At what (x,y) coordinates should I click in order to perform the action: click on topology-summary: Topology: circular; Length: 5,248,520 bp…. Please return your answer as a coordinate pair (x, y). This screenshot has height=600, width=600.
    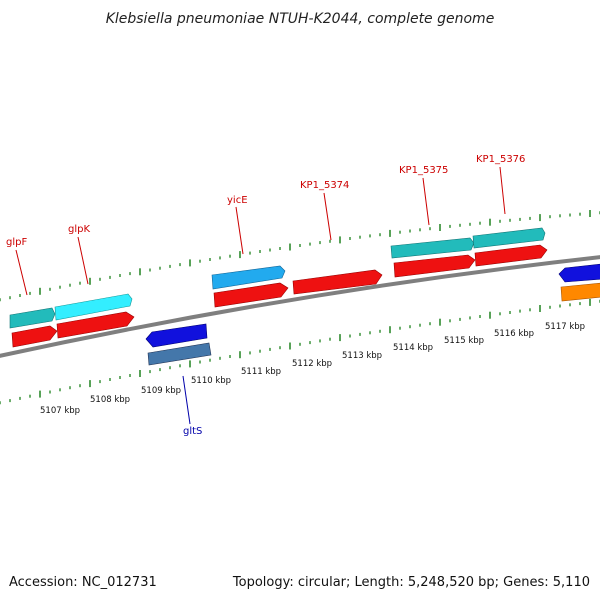
    Looking at the image, I should click on (411, 582).